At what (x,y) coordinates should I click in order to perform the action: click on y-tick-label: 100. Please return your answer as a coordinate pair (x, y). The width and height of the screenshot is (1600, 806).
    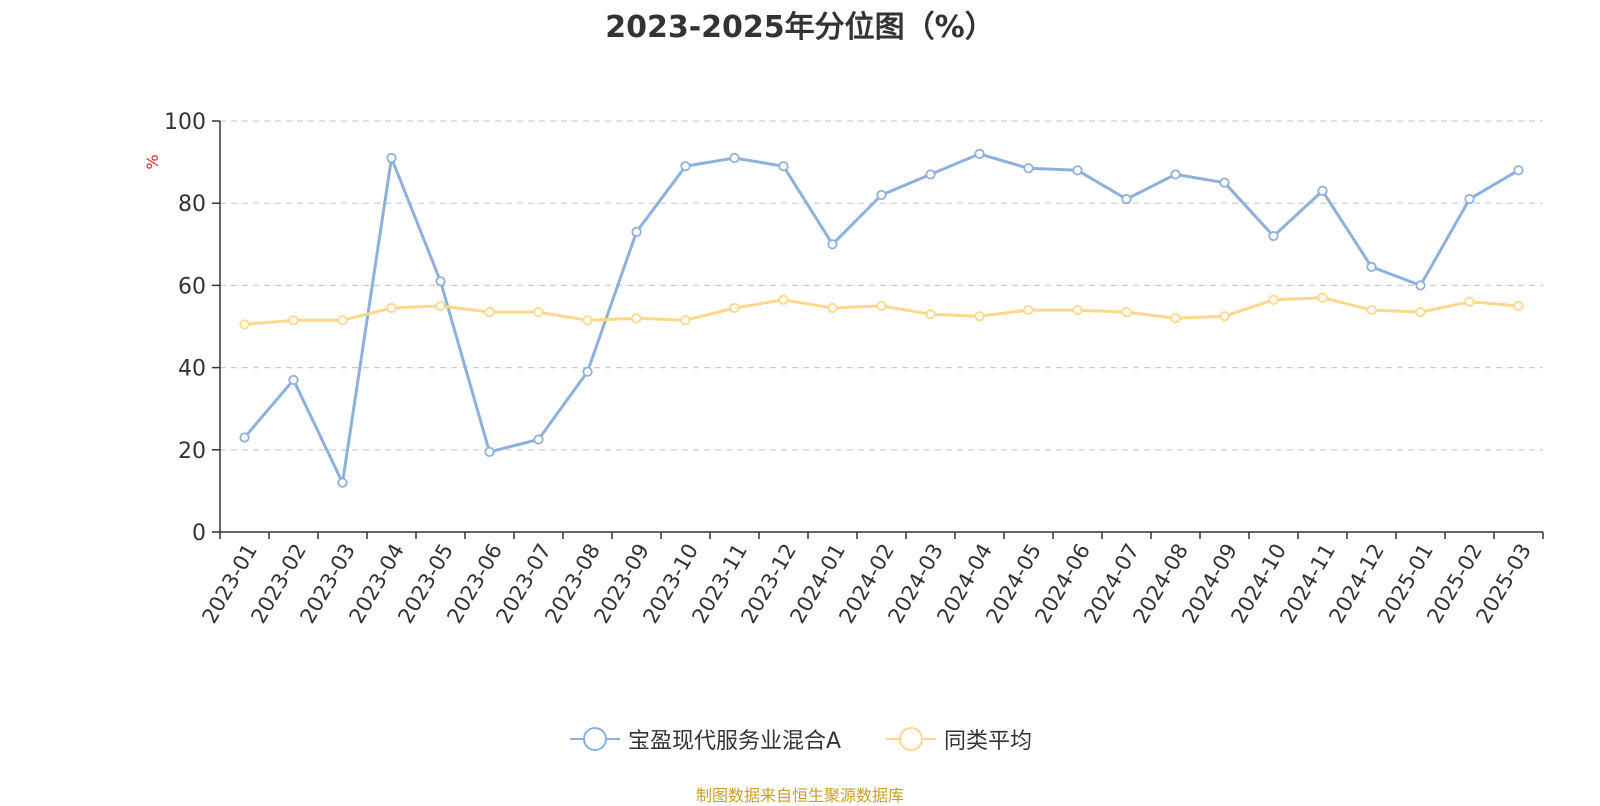
    Looking at the image, I should click on (185, 122).